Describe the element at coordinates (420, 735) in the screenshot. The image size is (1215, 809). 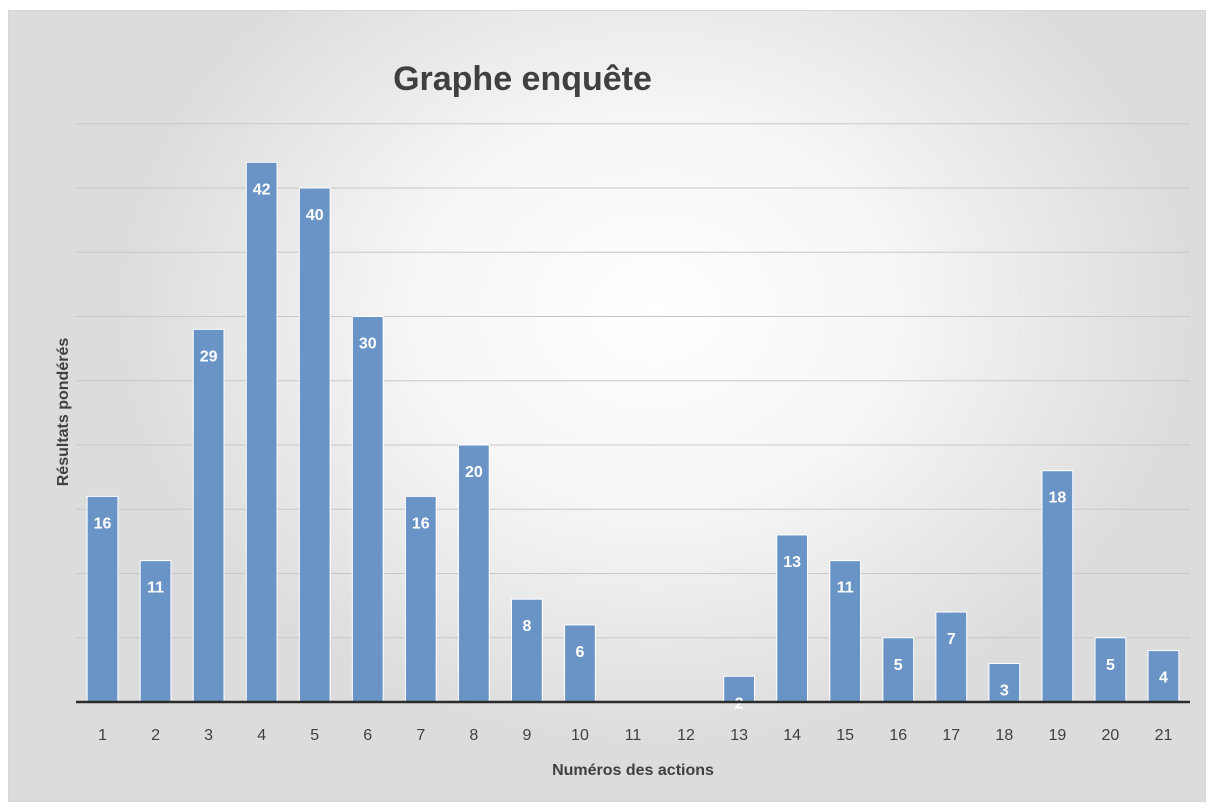
I see `x-tick-label: 7` at that location.